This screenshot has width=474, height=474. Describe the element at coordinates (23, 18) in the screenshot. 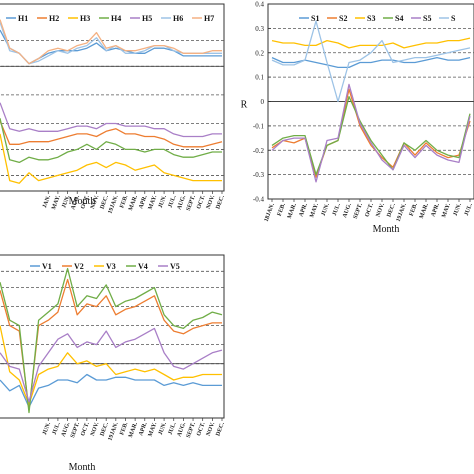

I see `legend-label-h1: H1` at that location.